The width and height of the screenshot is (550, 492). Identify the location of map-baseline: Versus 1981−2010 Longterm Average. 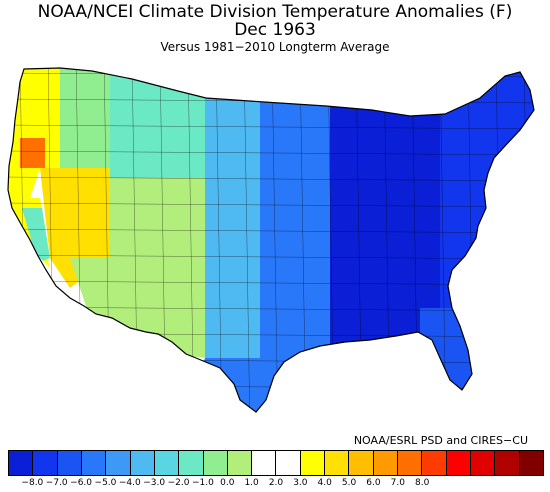
(275, 47).